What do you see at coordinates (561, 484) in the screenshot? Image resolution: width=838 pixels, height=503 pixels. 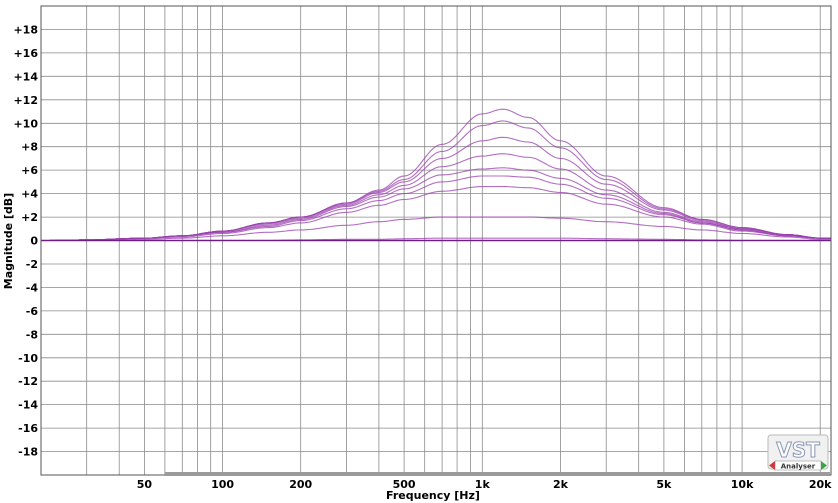 I see `x-tick-label: 2k` at bounding box center [561, 484].